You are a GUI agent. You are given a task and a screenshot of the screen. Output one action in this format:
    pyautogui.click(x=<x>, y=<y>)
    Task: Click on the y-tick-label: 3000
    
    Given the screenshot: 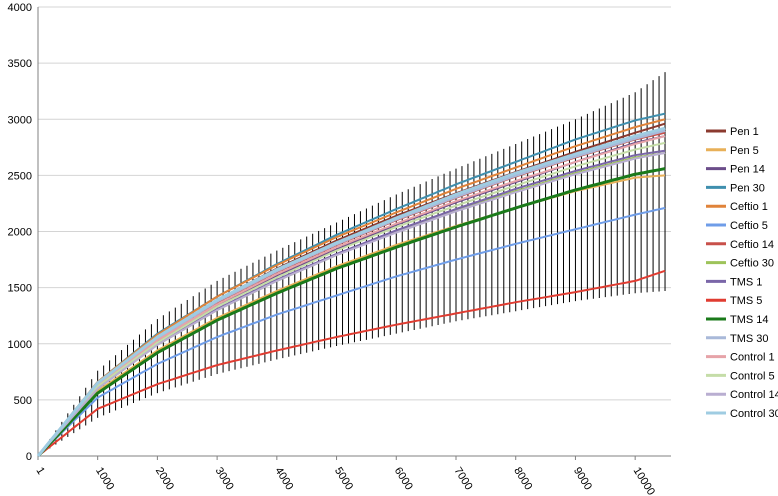 What is the action you would take?
    pyautogui.click(x=20, y=120)
    